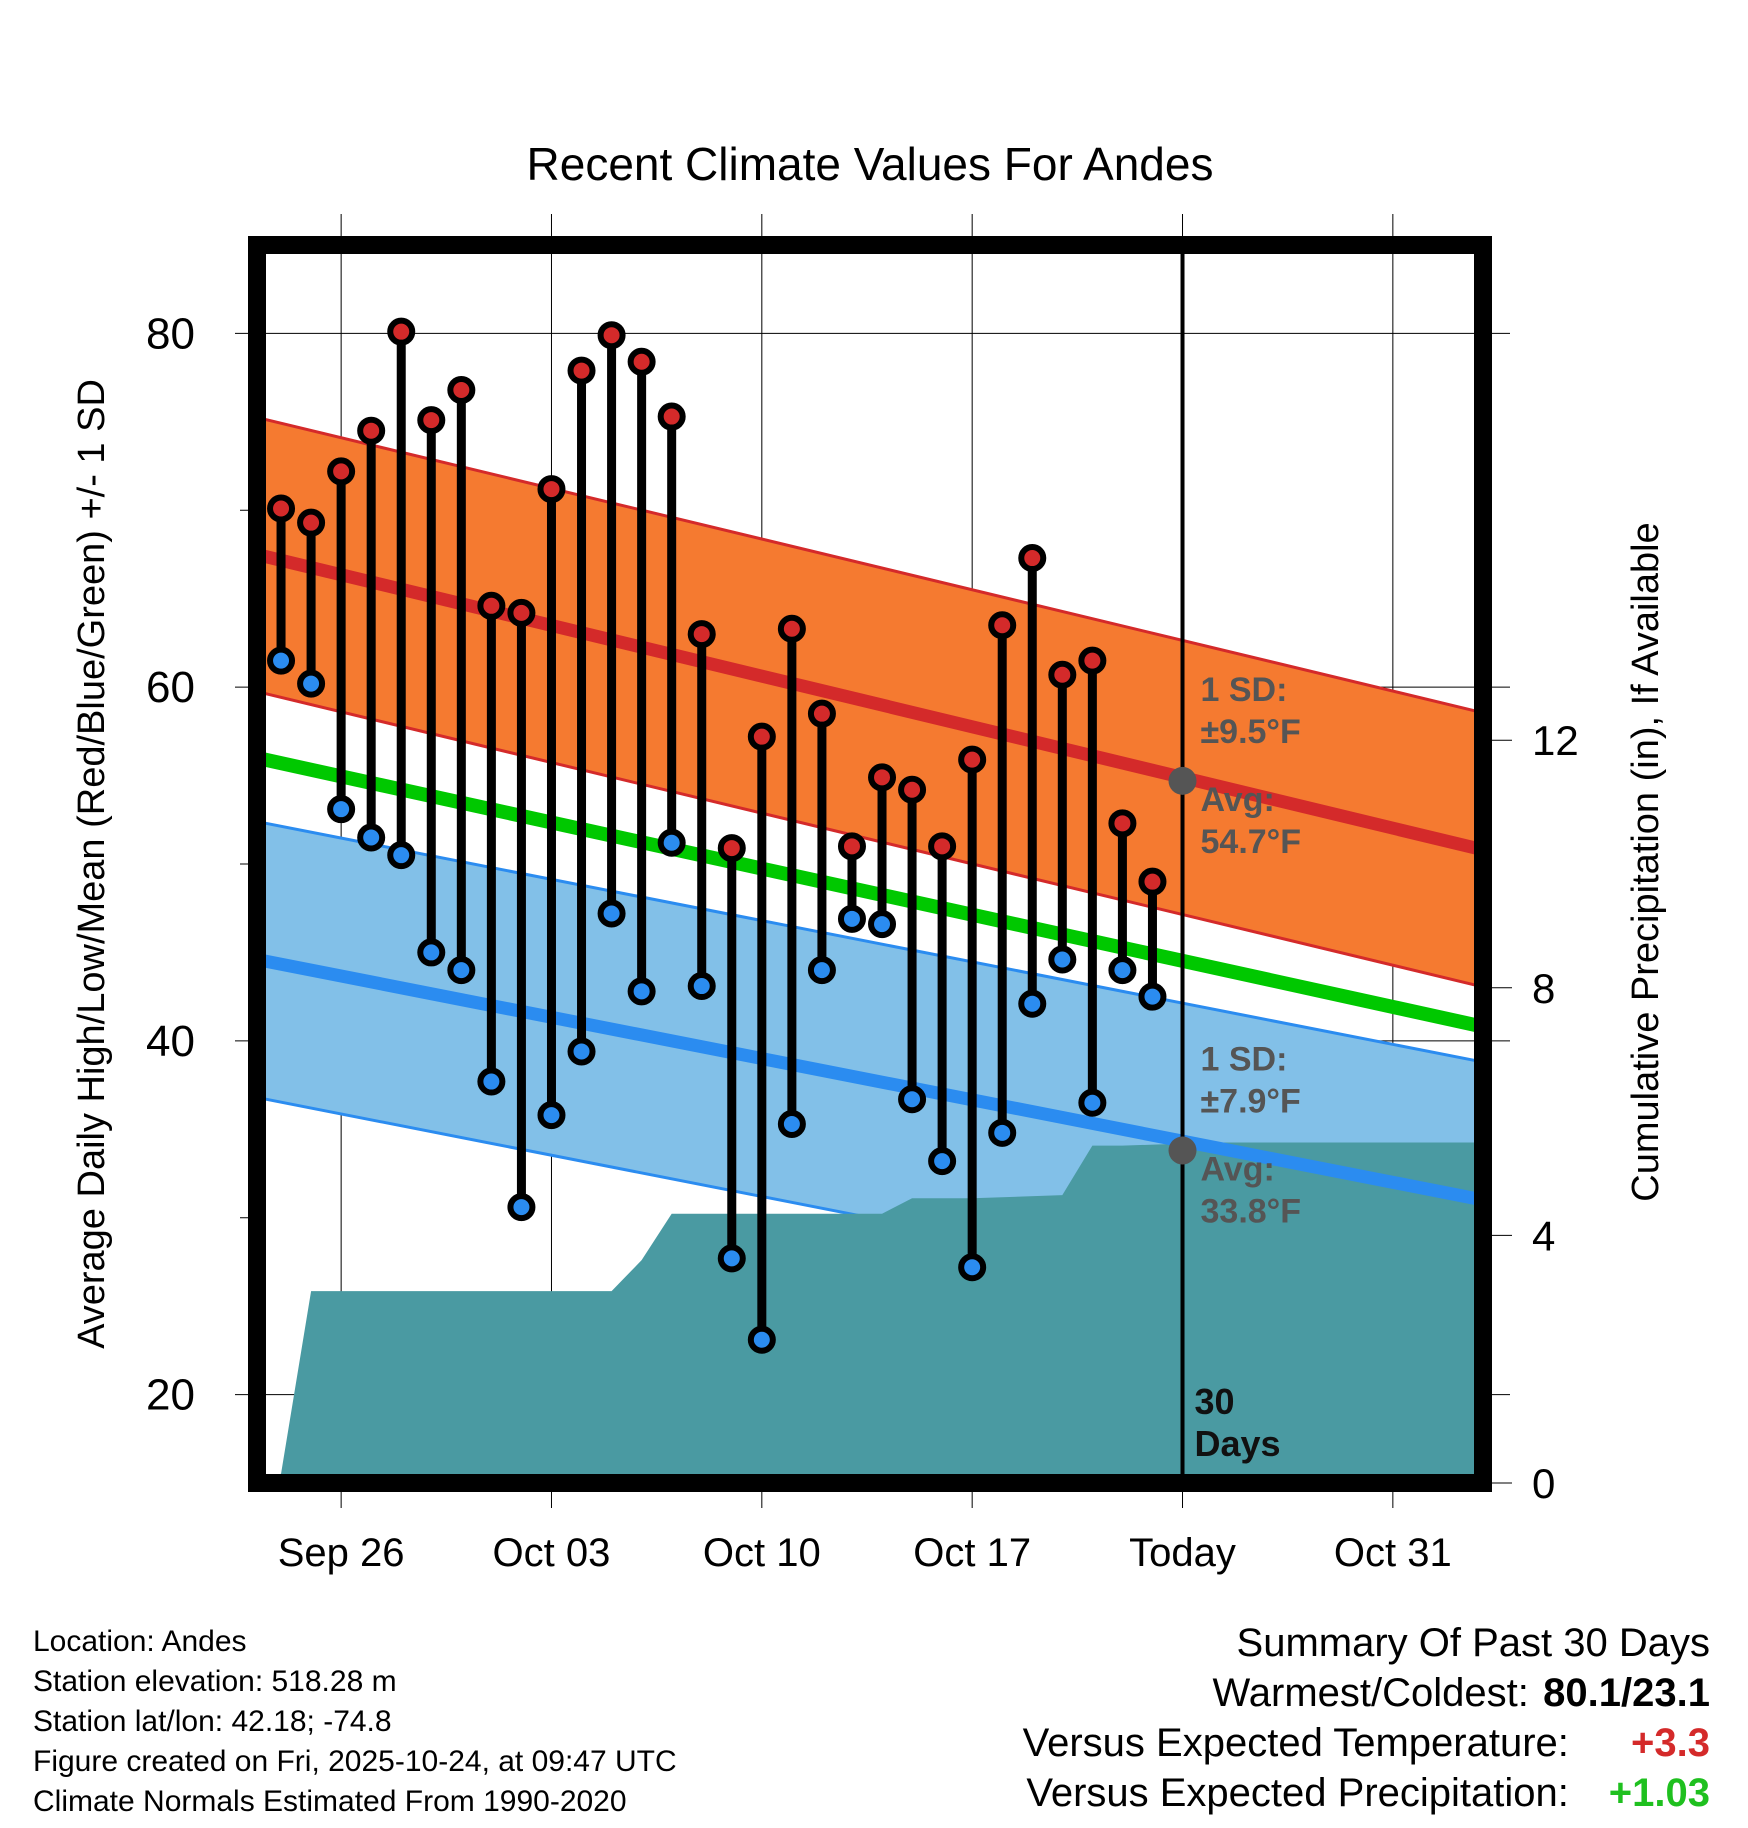  I want to click on low-sd-value: ±7.9°F, so click(1251, 1102).